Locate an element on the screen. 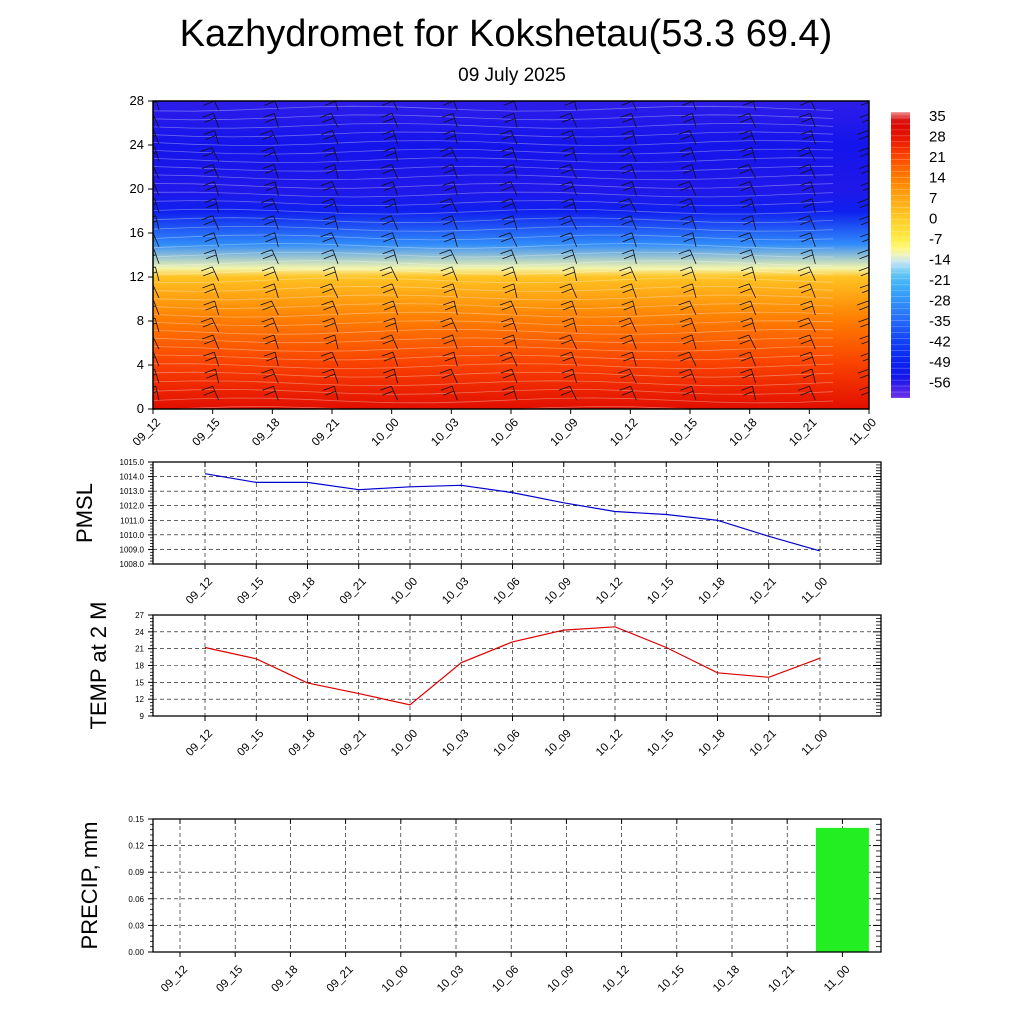  y-tick-label: 24 is located at coordinates (137, 144).